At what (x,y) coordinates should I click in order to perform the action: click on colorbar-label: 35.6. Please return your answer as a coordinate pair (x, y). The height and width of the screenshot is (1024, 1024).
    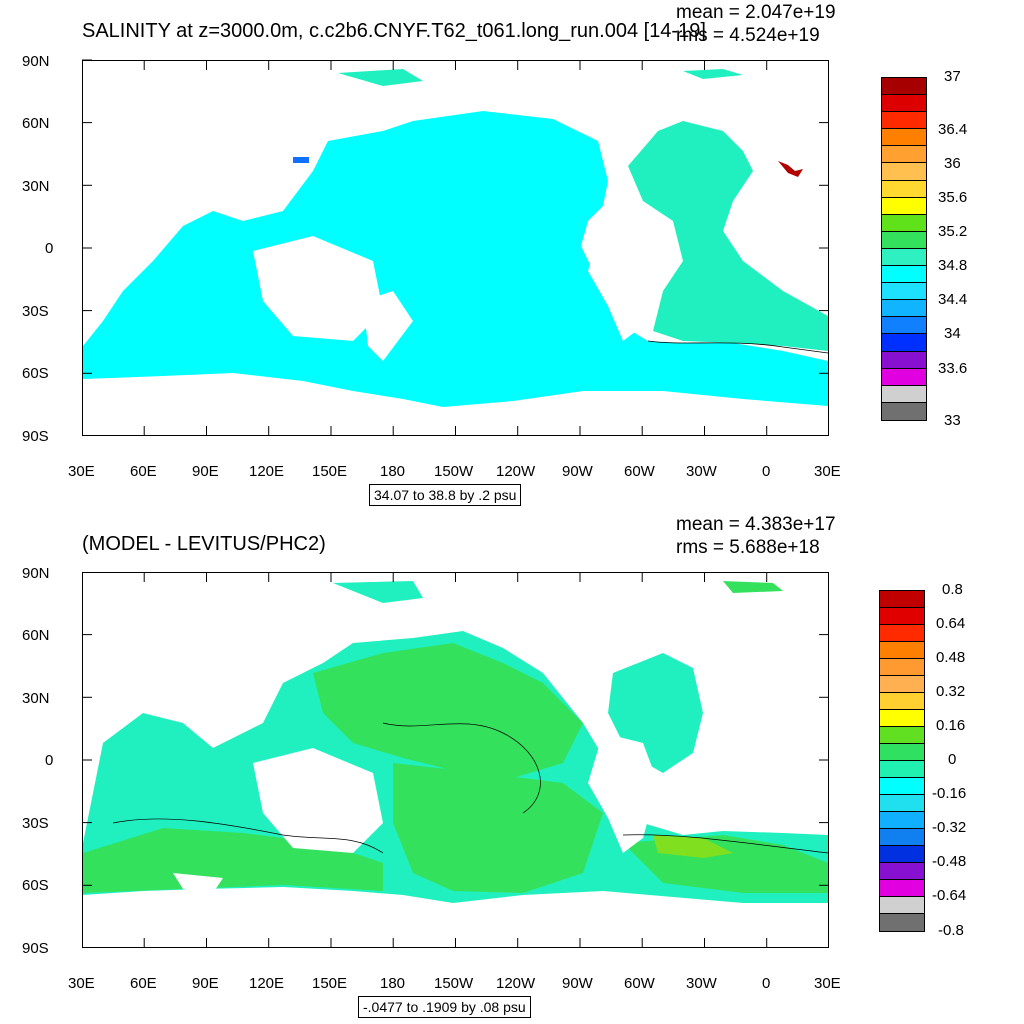
    Looking at the image, I should click on (953, 197).